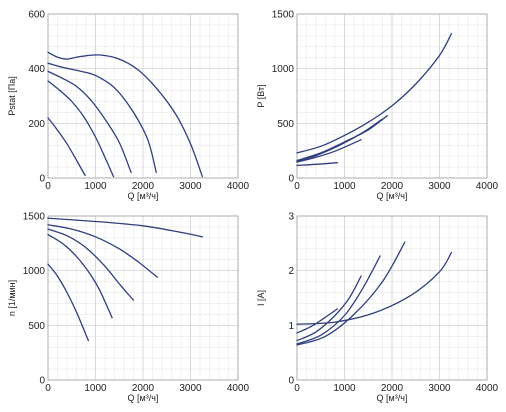 This screenshot has width=506, height=412. I want to click on y-tick-label: 200, so click(36, 124).